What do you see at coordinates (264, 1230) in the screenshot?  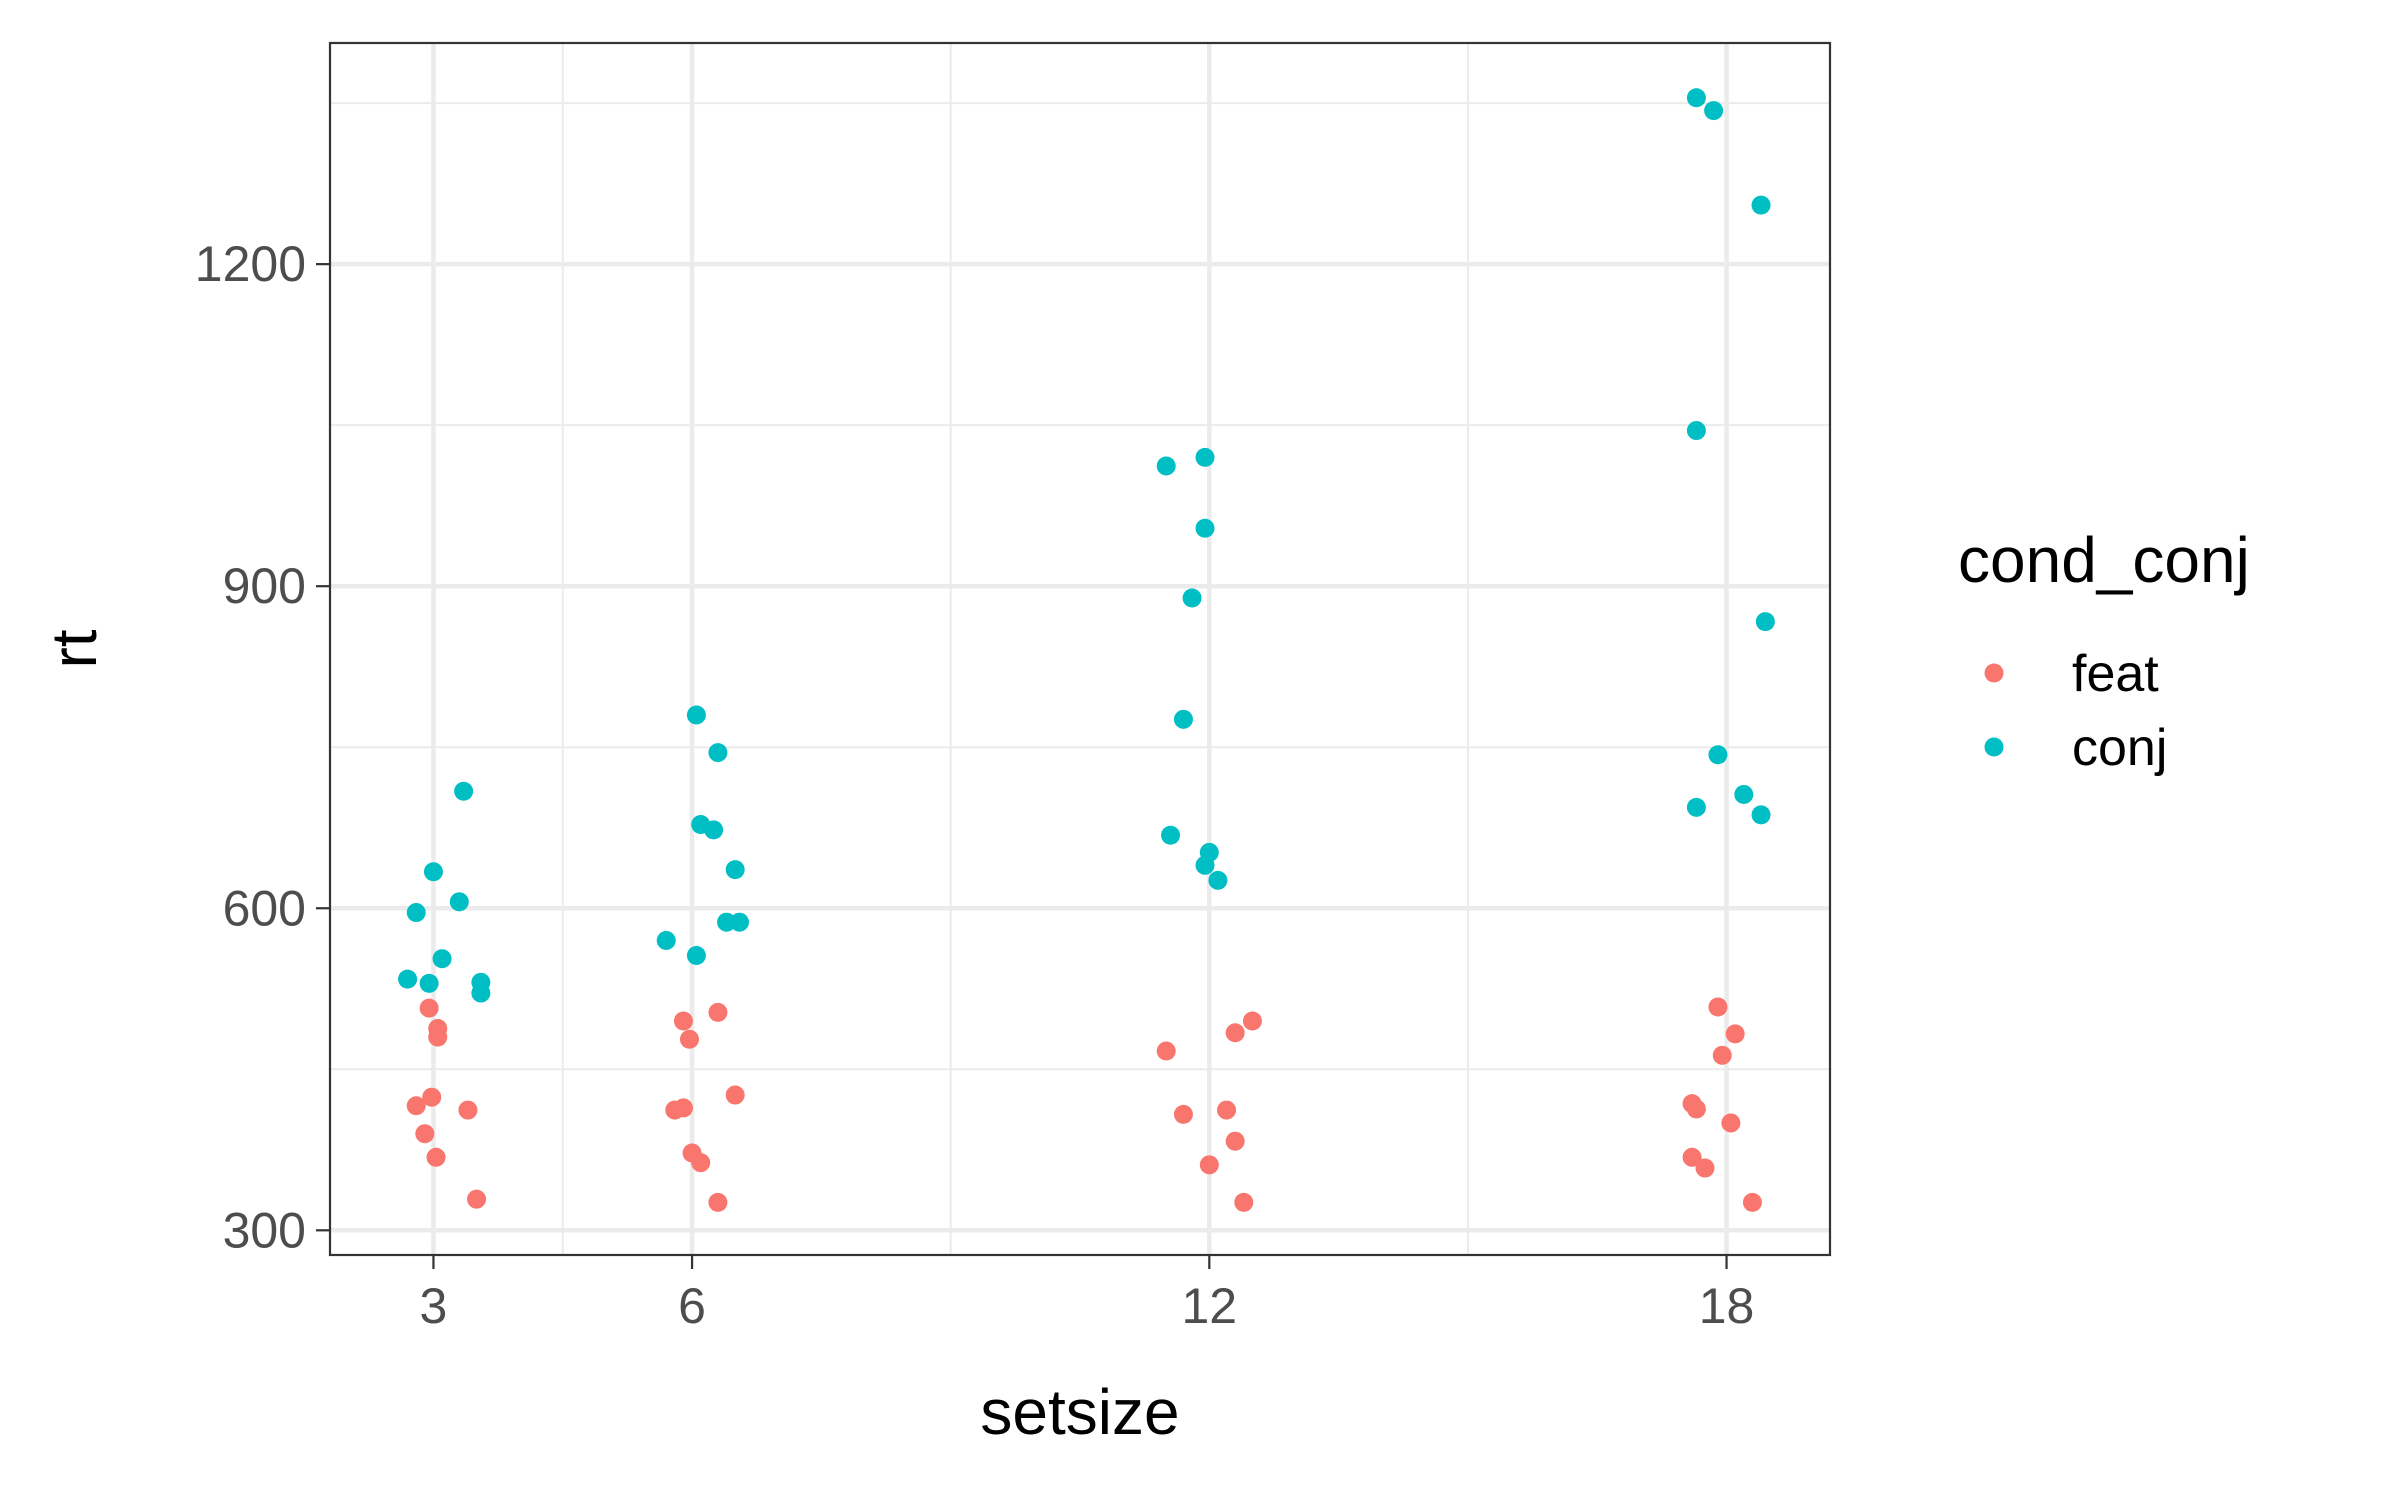 I see `y-tick-label: 300` at bounding box center [264, 1230].